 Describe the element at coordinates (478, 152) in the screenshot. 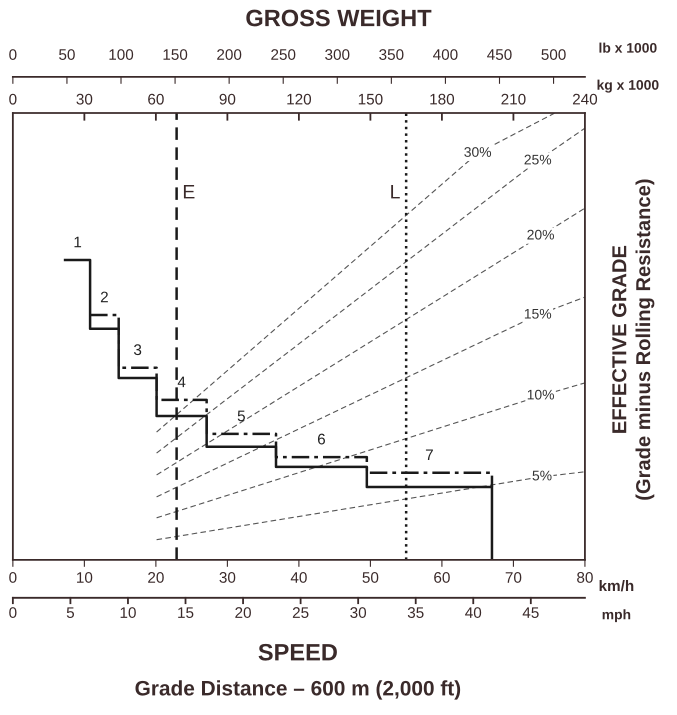

I see `series-label: 30%` at that location.